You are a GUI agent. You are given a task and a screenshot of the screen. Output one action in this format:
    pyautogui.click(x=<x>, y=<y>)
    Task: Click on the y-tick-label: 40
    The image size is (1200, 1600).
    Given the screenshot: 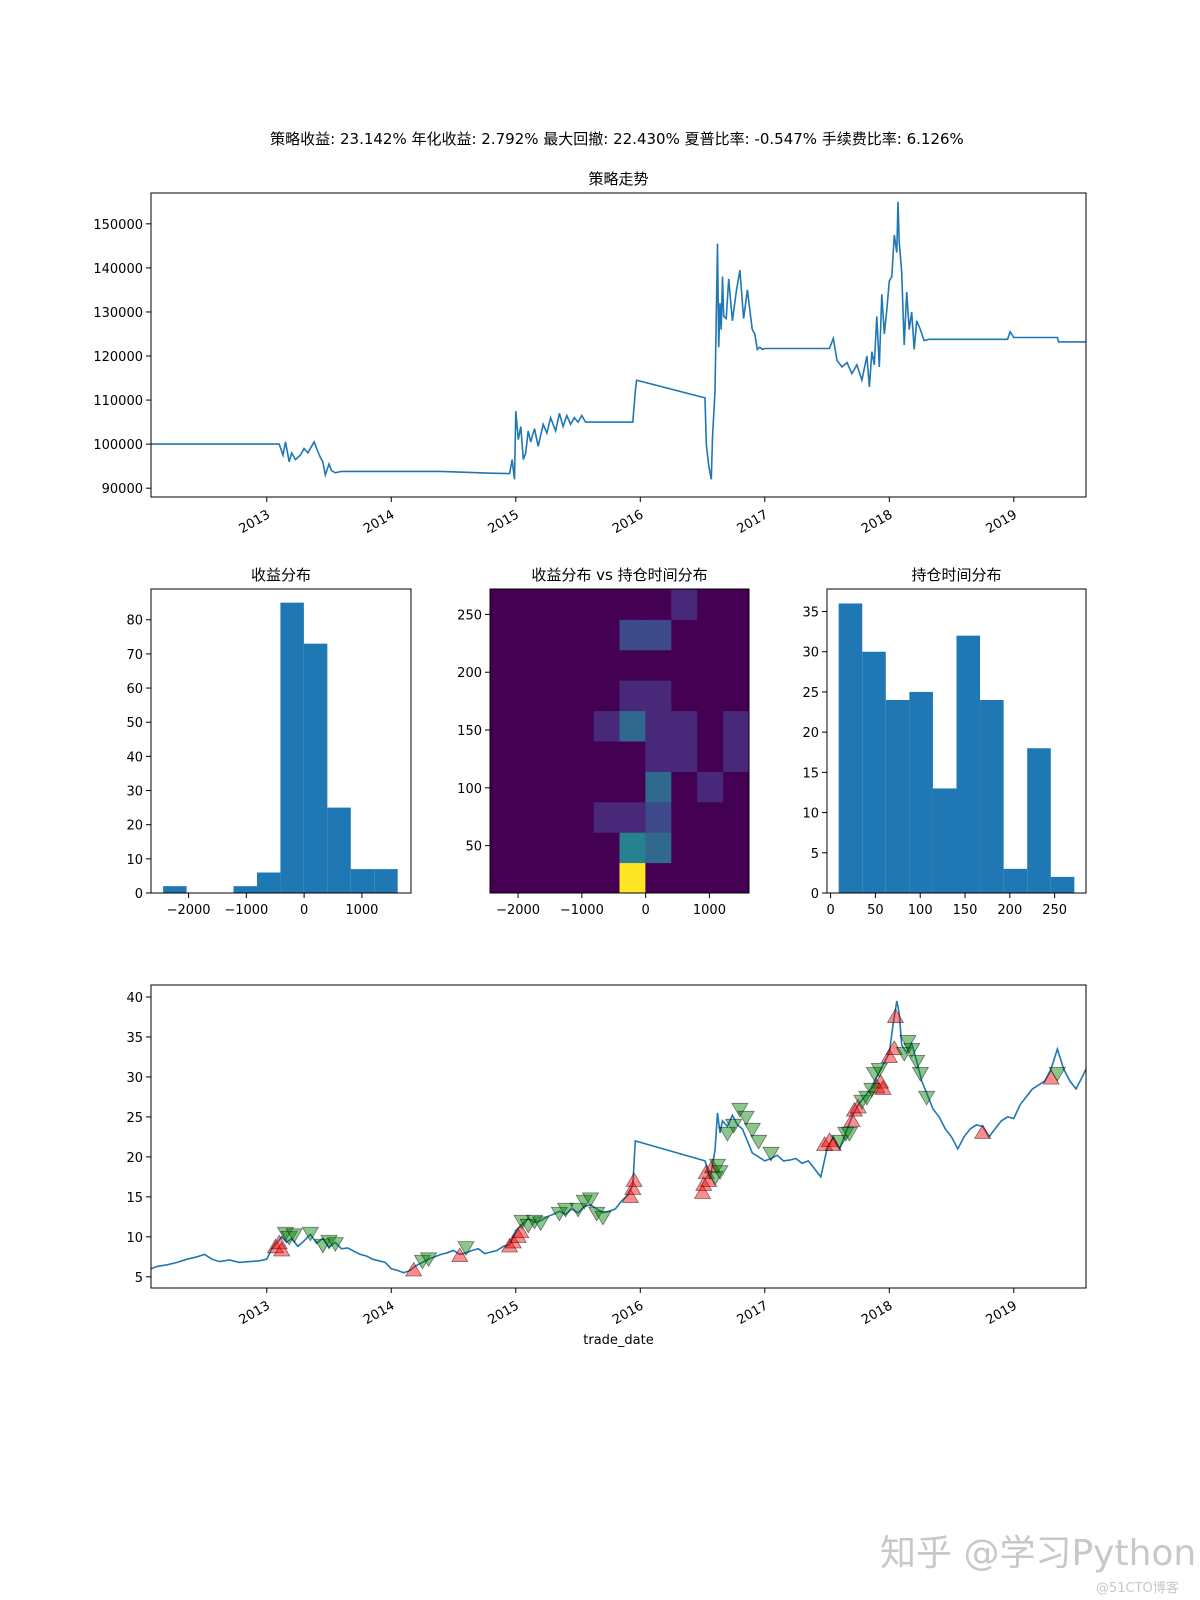 What is the action you would take?
    pyautogui.click(x=134, y=757)
    